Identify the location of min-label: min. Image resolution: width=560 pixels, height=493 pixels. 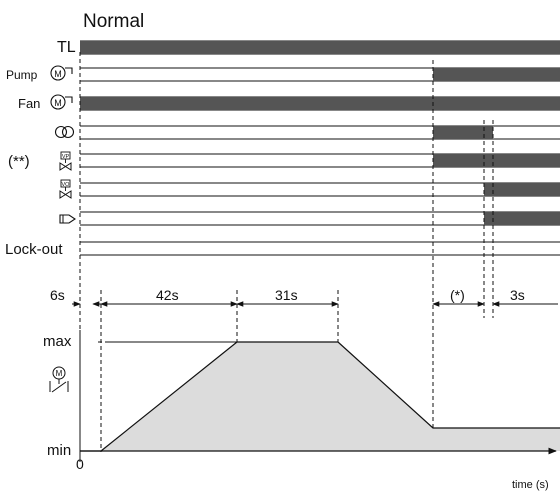
(59, 450).